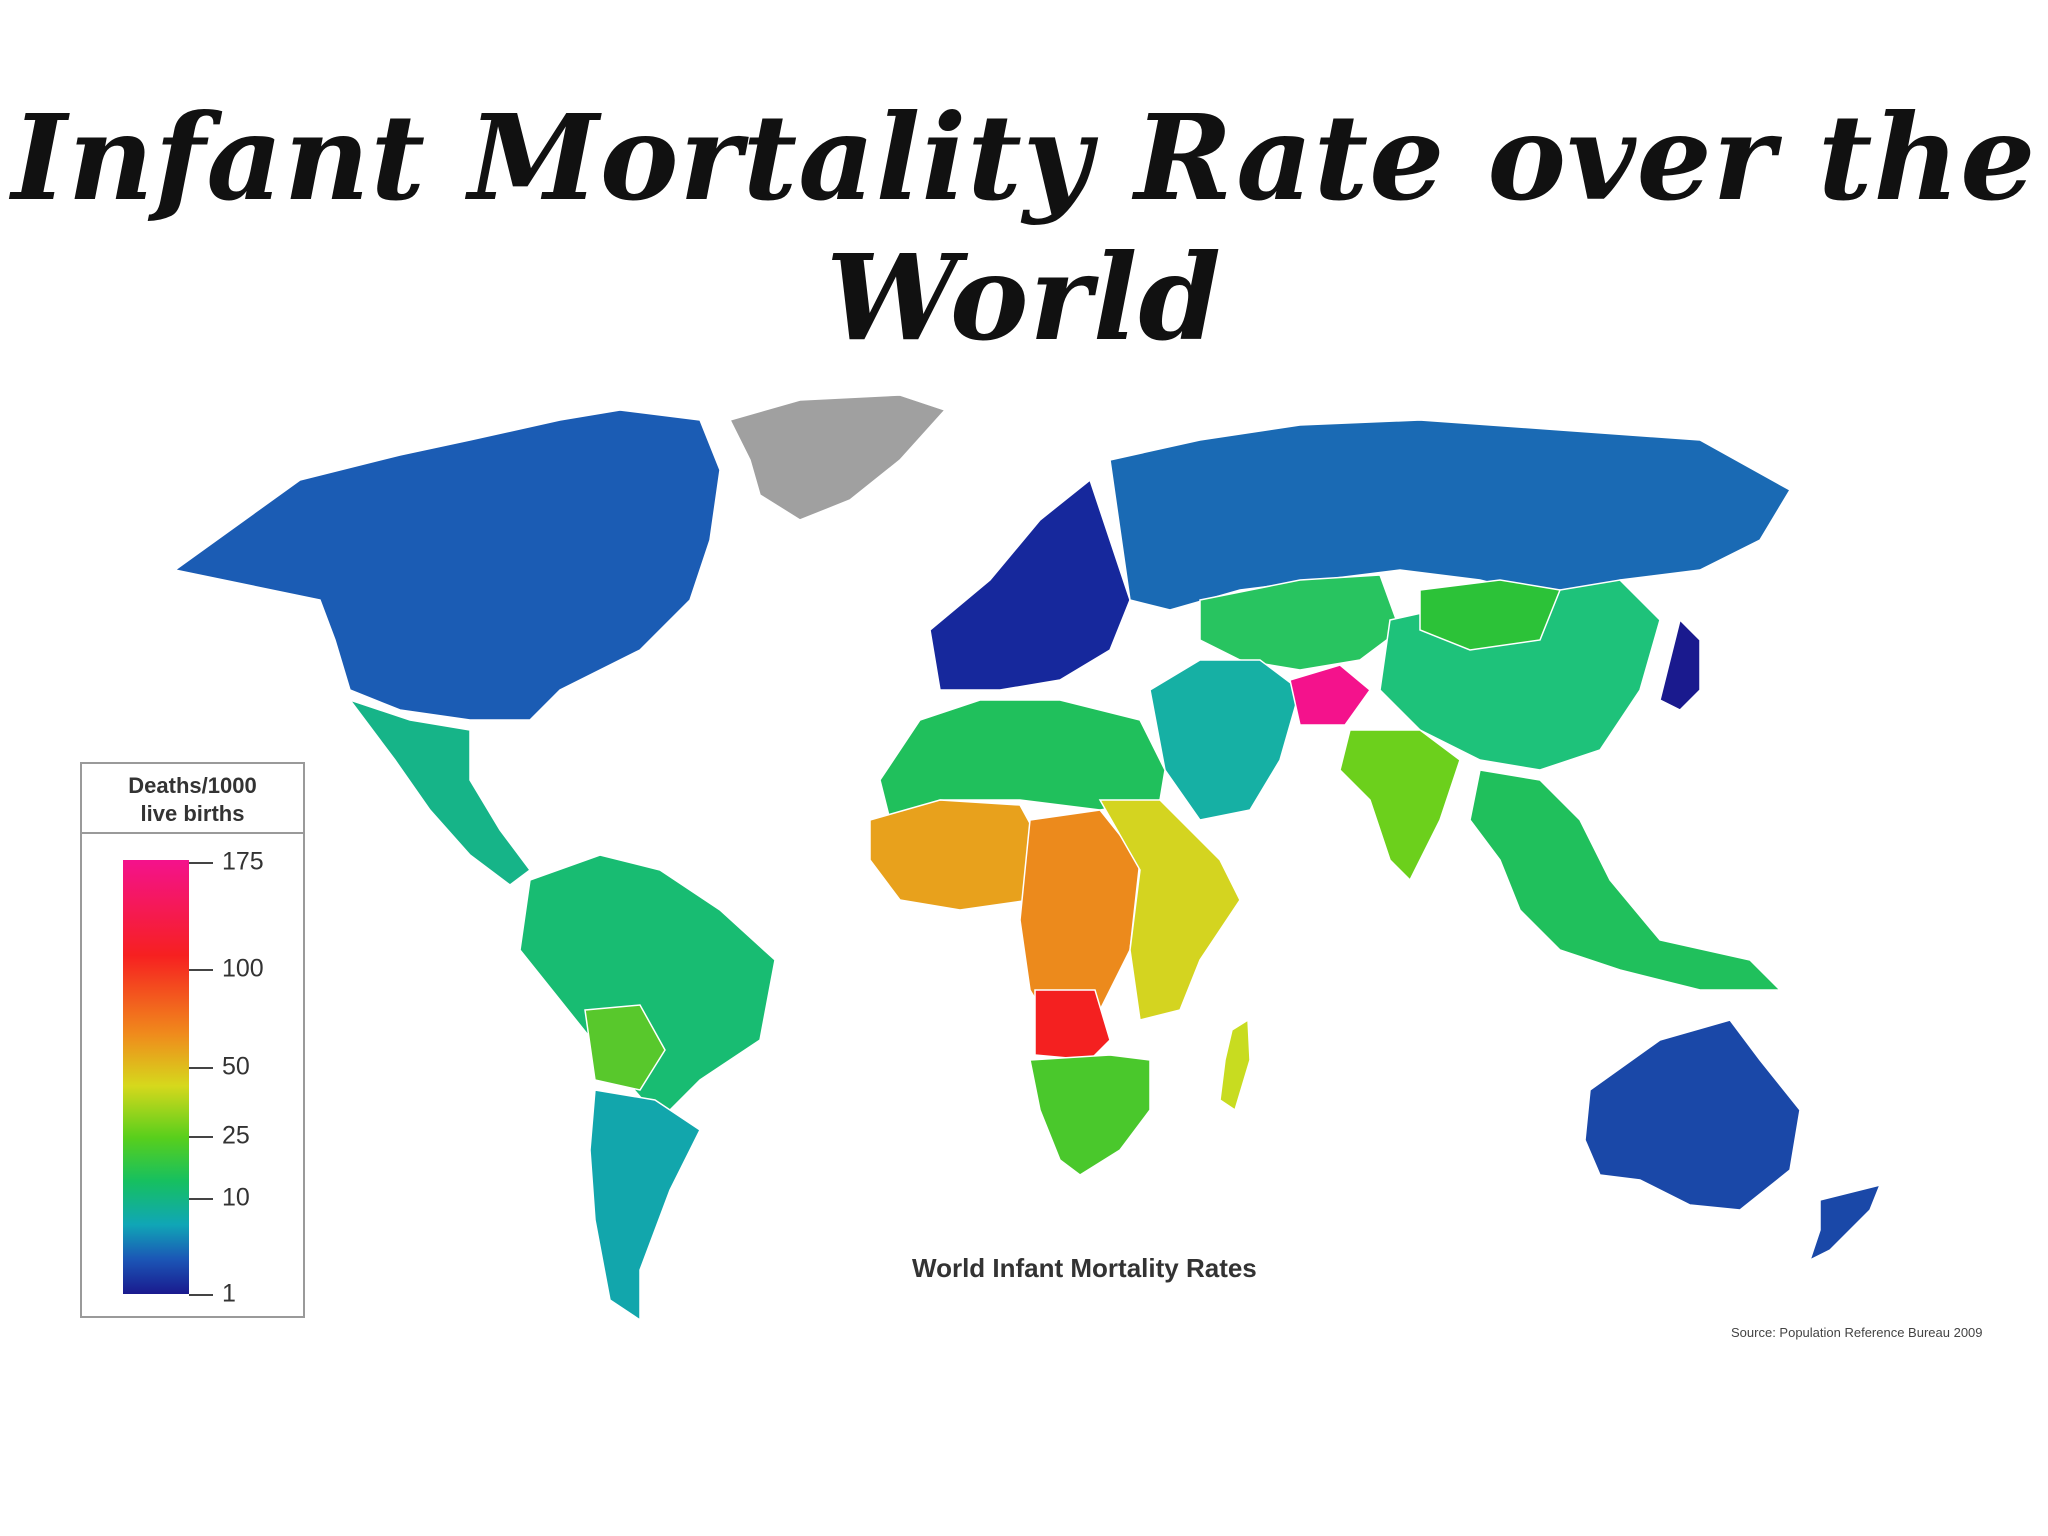 Image resolution: width=2048 pixels, height=1536 pixels. I want to click on source-note: Source: Population Reference Bureau 2009, so click(1857, 1332).